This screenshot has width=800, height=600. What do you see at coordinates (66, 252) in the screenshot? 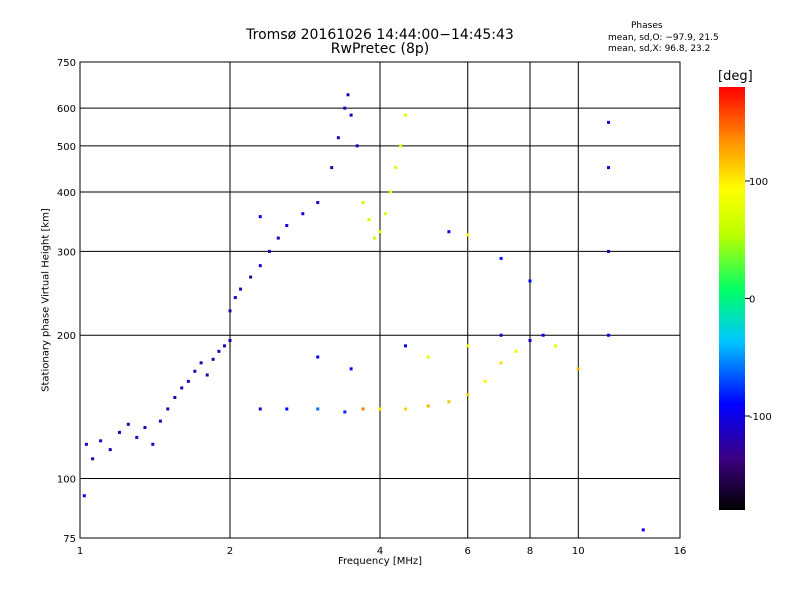
I see `y-tick-label: 300` at bounding box center [66, 252].